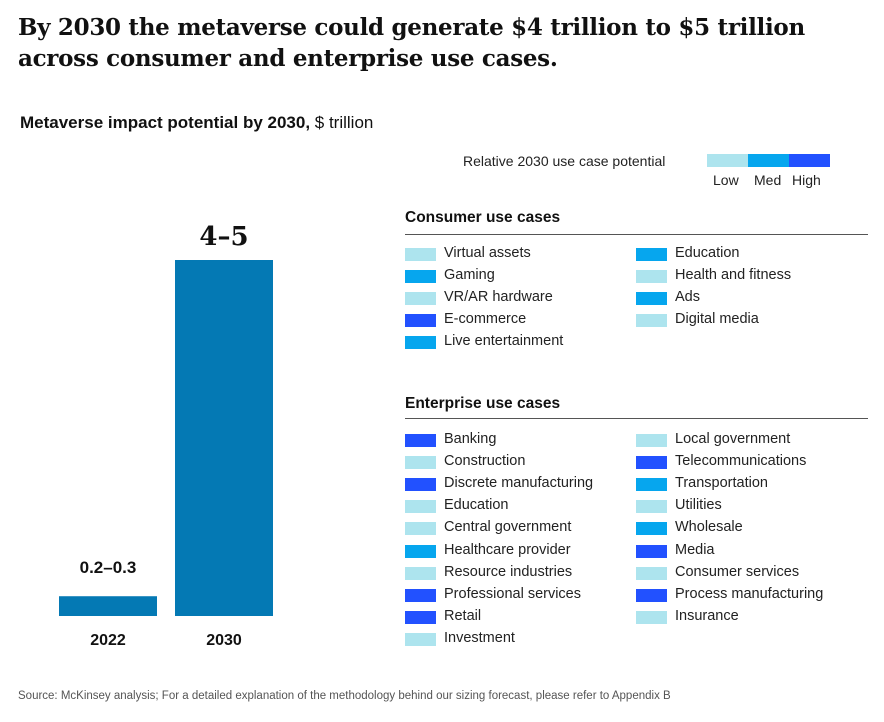 The width and height of the screenshot is (884, 722). I want to click on consumer-item-digital-media: Digital media, so click(751, 320).